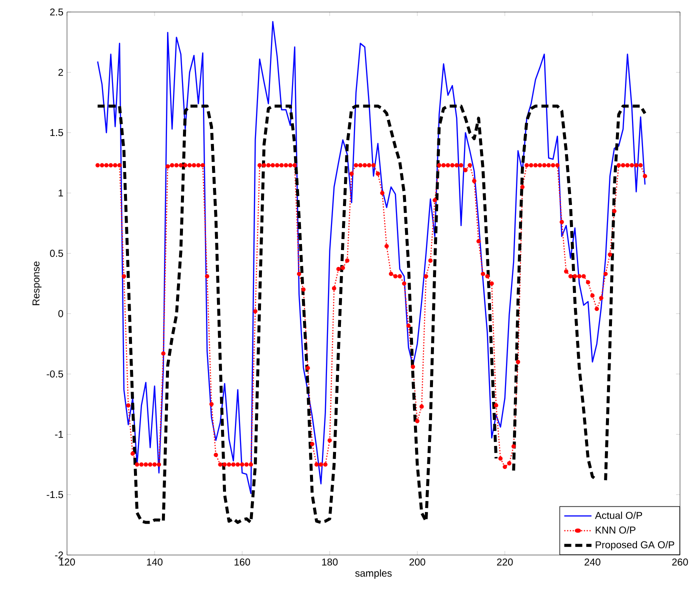 The height and width of the screenshot is (602, 694). Describe the element at coordinates (55, 374) in the screenshot. I see `y-tick-label: -0.5` at that location.